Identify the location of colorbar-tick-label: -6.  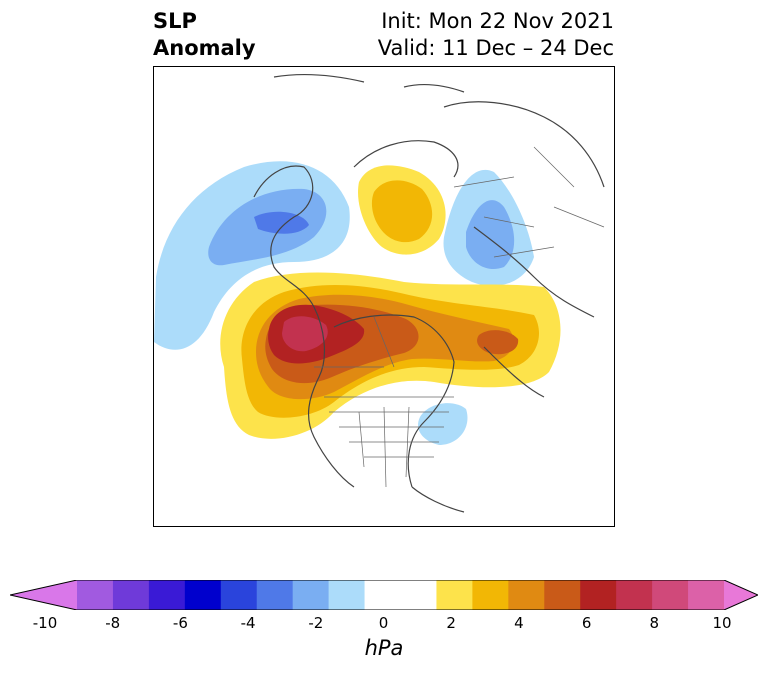
(180, 623).